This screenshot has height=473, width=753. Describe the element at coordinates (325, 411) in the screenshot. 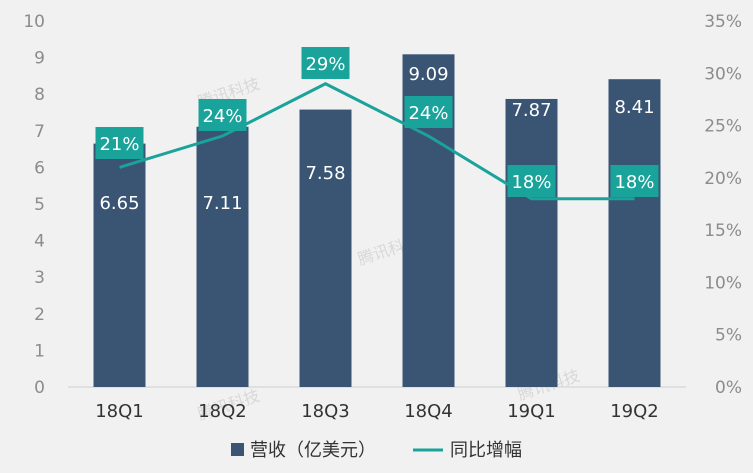

I see `x-axis-category: 18Q3` at that location.